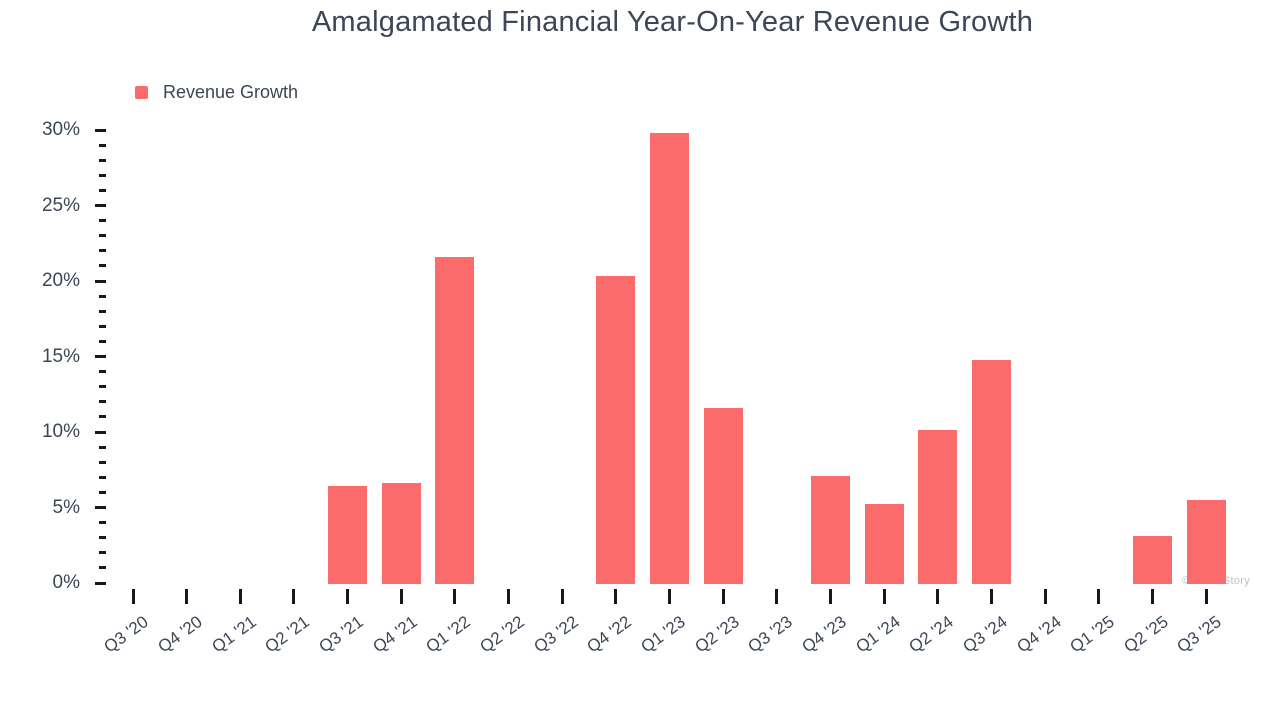 The height and width of the screenshot is (720, 1280). I want to click on bar-q422, so click(616, 430).